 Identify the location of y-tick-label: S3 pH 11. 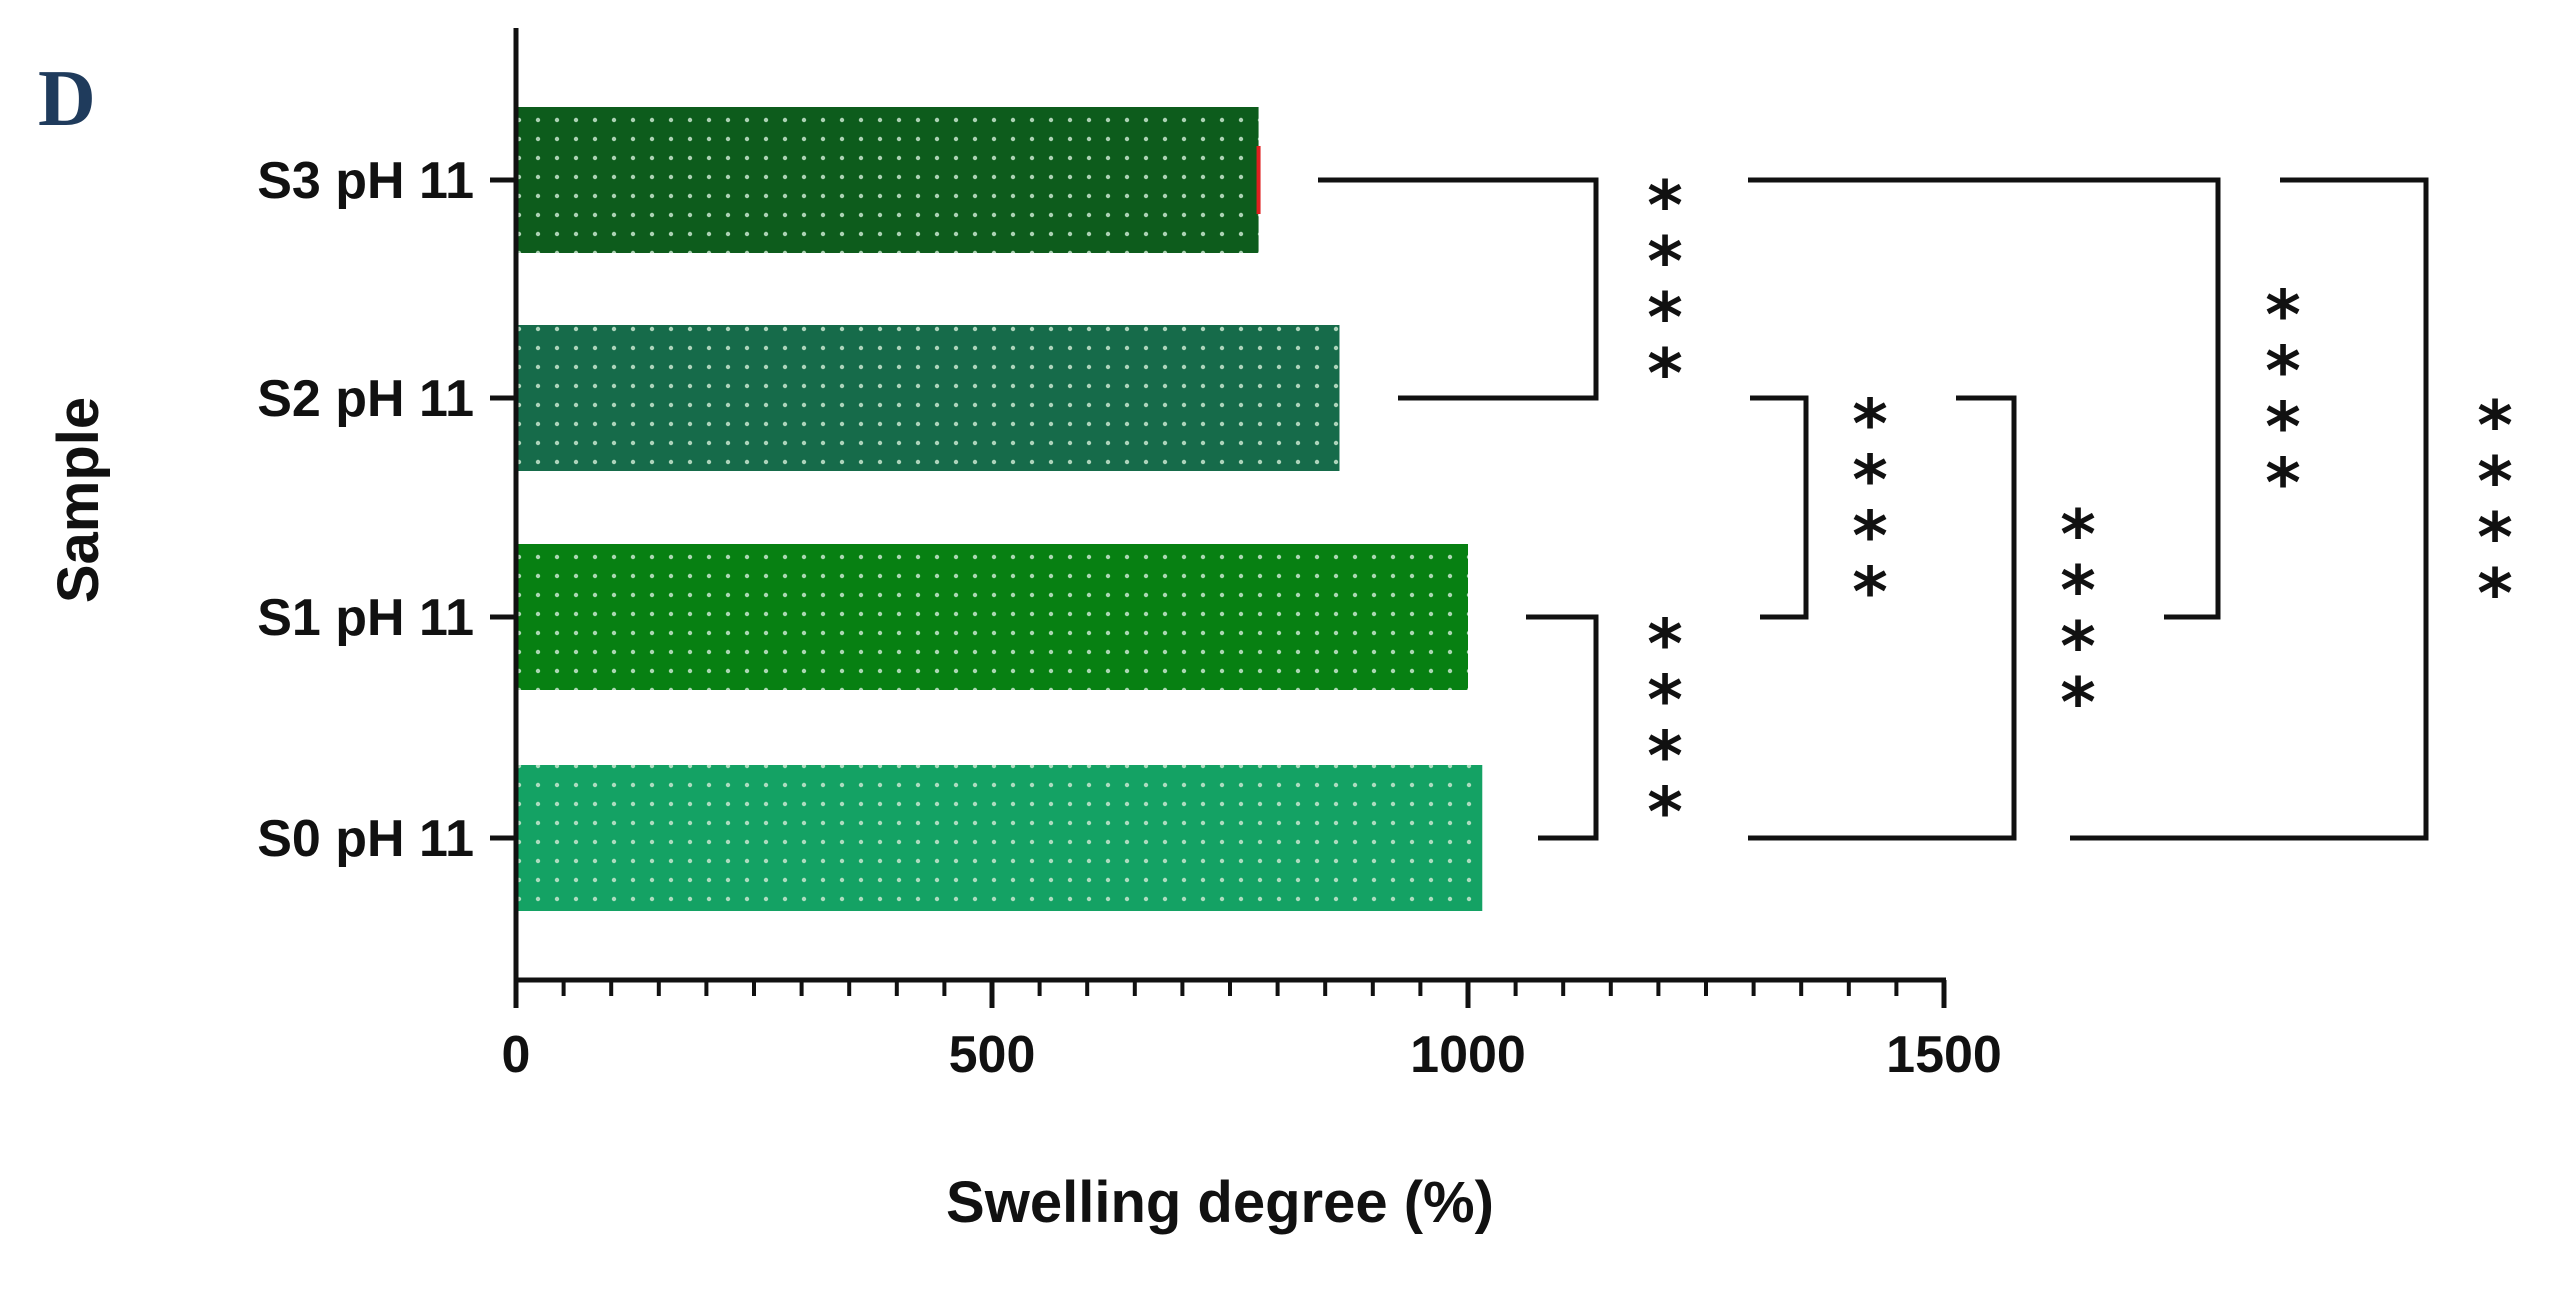
(365, 181).